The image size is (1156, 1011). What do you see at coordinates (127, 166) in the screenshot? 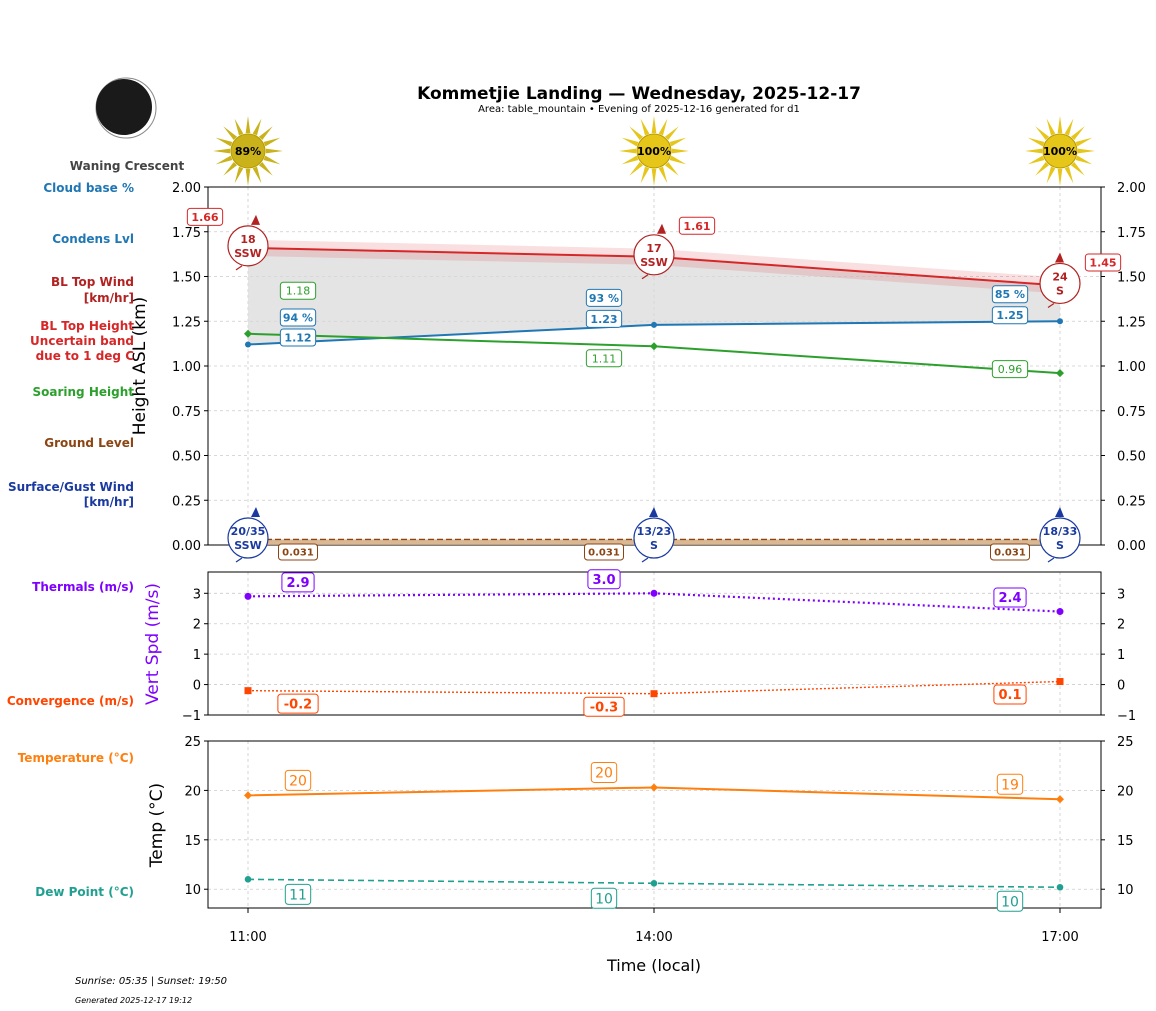
I see `moon-phase-label: Waning Crescent` at bounding box center [127, 166].